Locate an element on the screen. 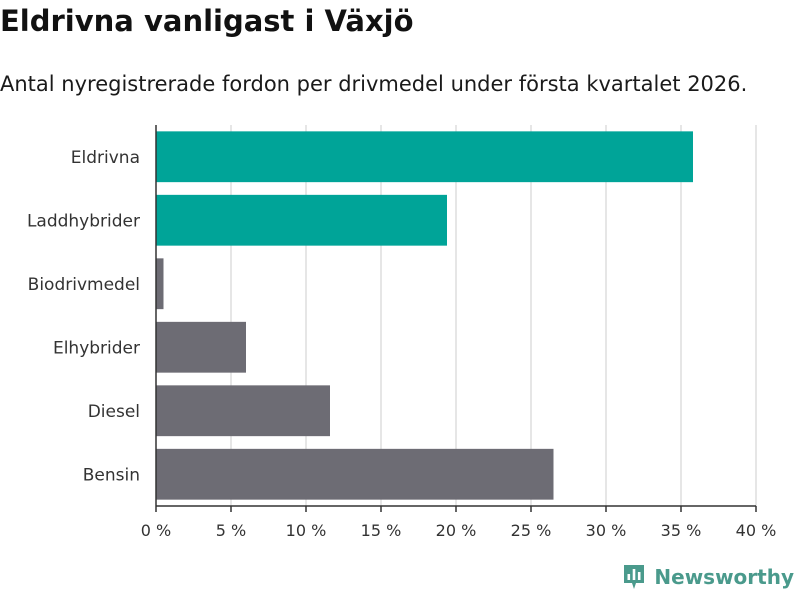 The image size is (800, 600). category-label: Biodrivmedel is located at coordinates (84, 285).